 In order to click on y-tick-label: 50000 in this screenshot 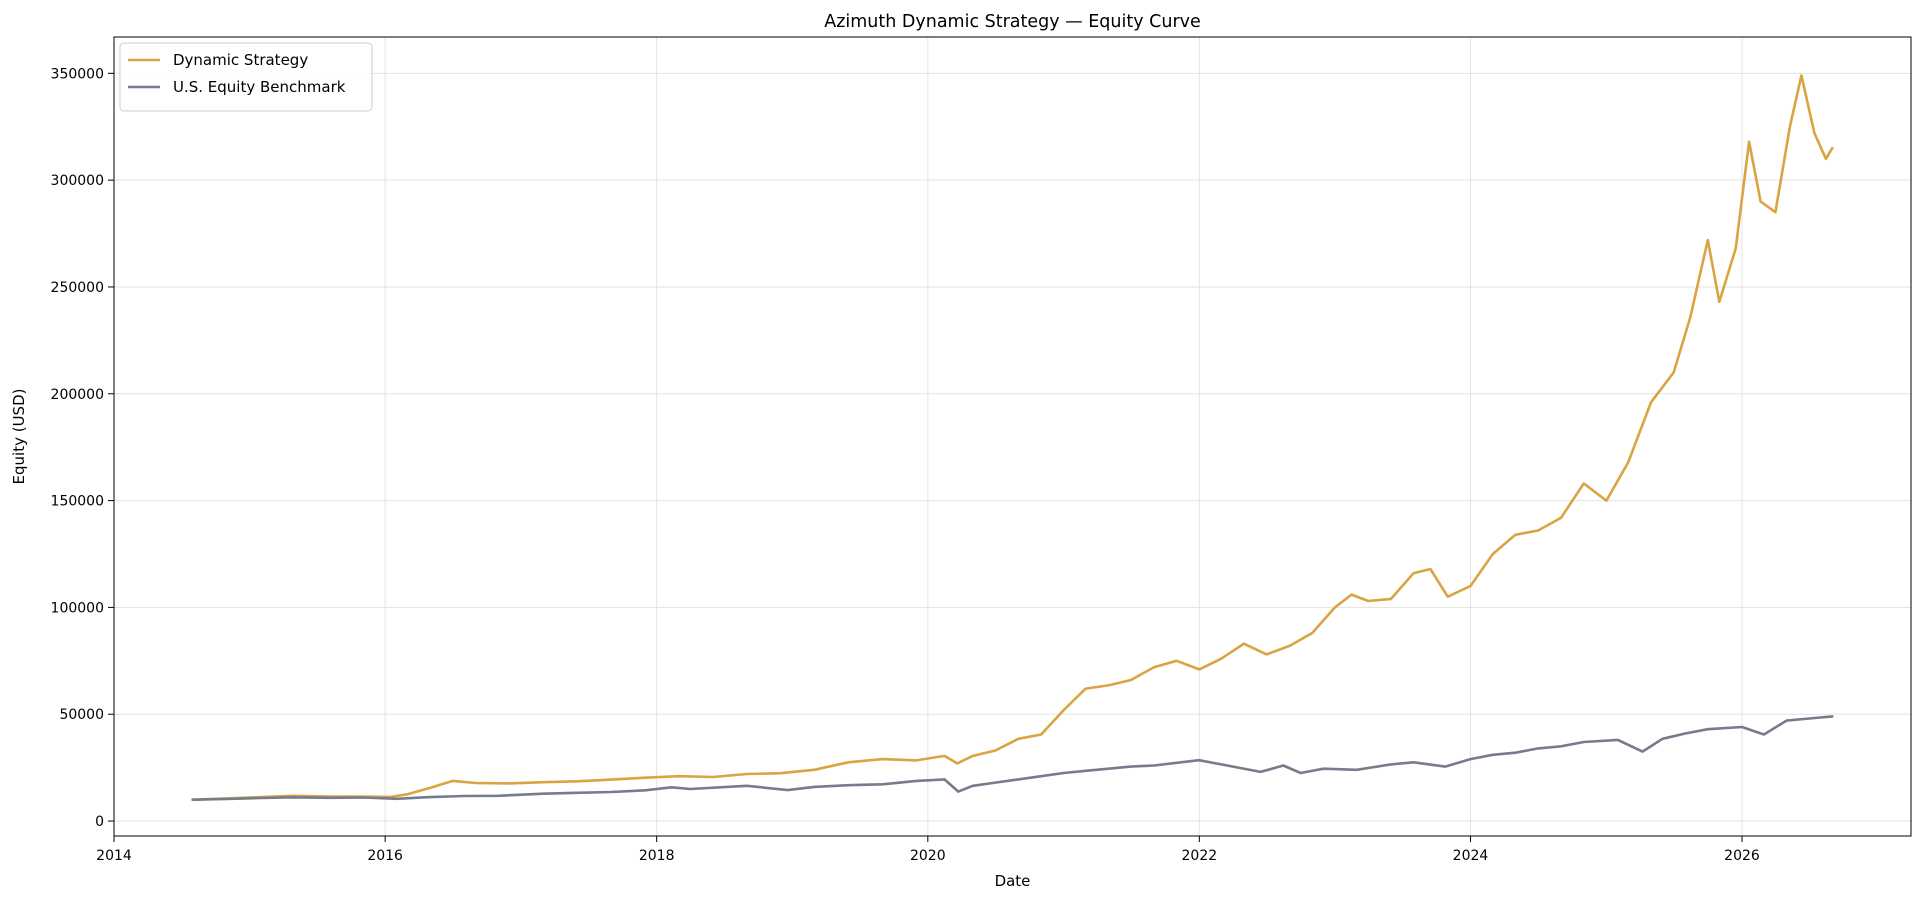, I will do `click(81, 715)`.